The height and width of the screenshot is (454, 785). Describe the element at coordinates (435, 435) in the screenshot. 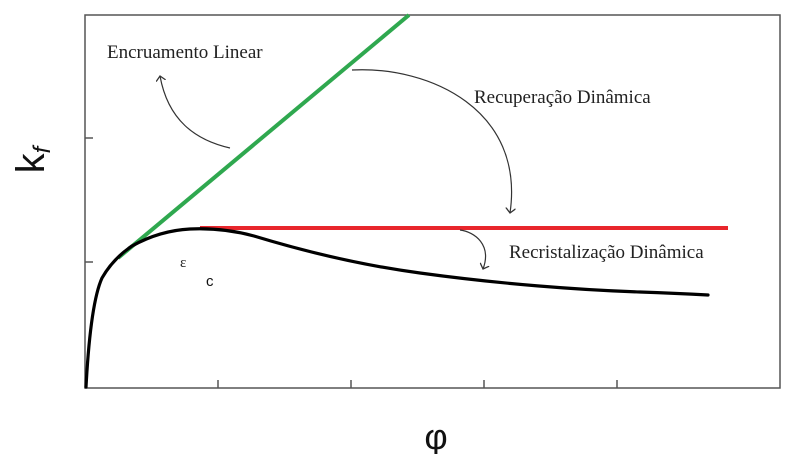

I see `x-axis-label: φ` at that location.